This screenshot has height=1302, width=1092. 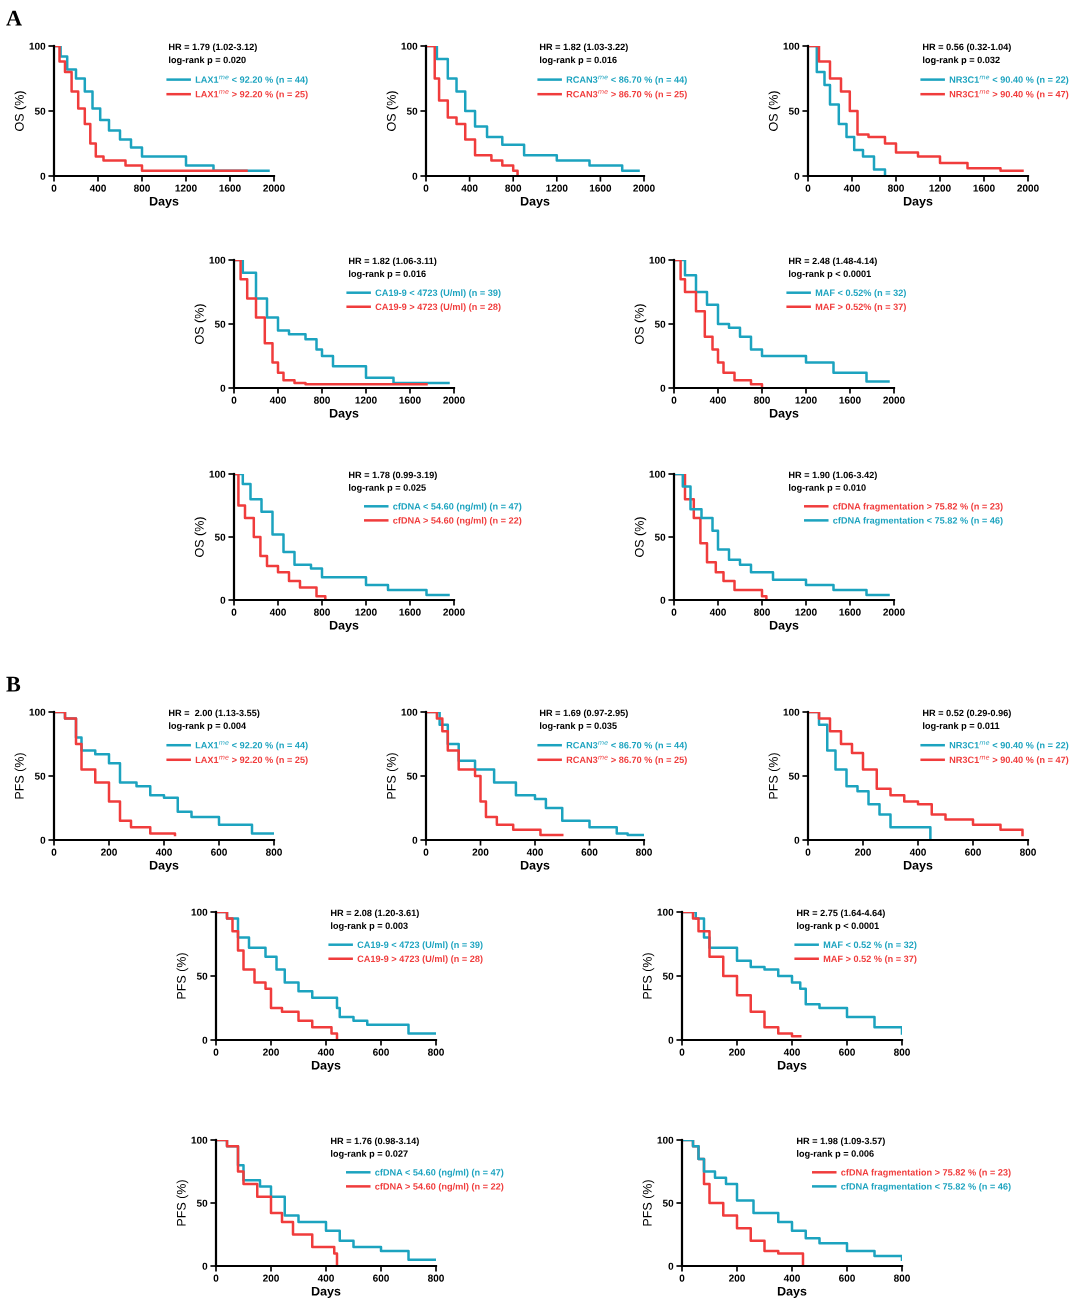 What do you see at coordinates (14, 18) in the screenshot?
I see `chart-title: A` at bounding box center [14, 18].